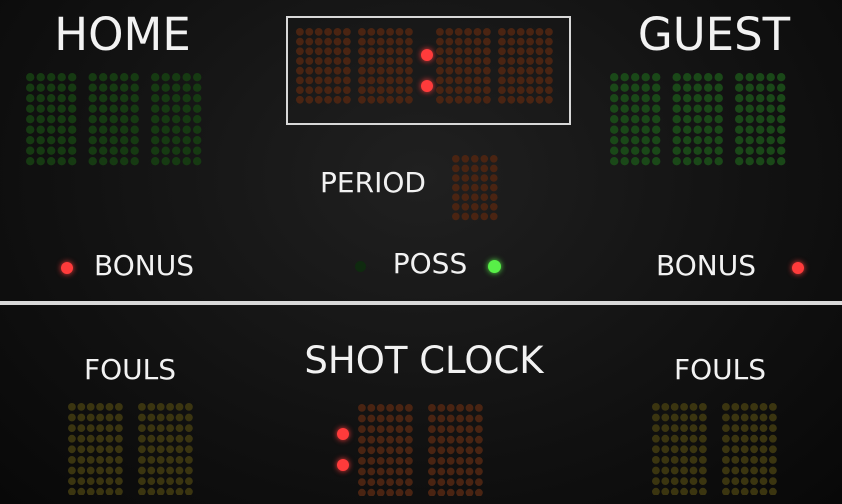  I want to click on home-fouls-display, so click(134, 449).